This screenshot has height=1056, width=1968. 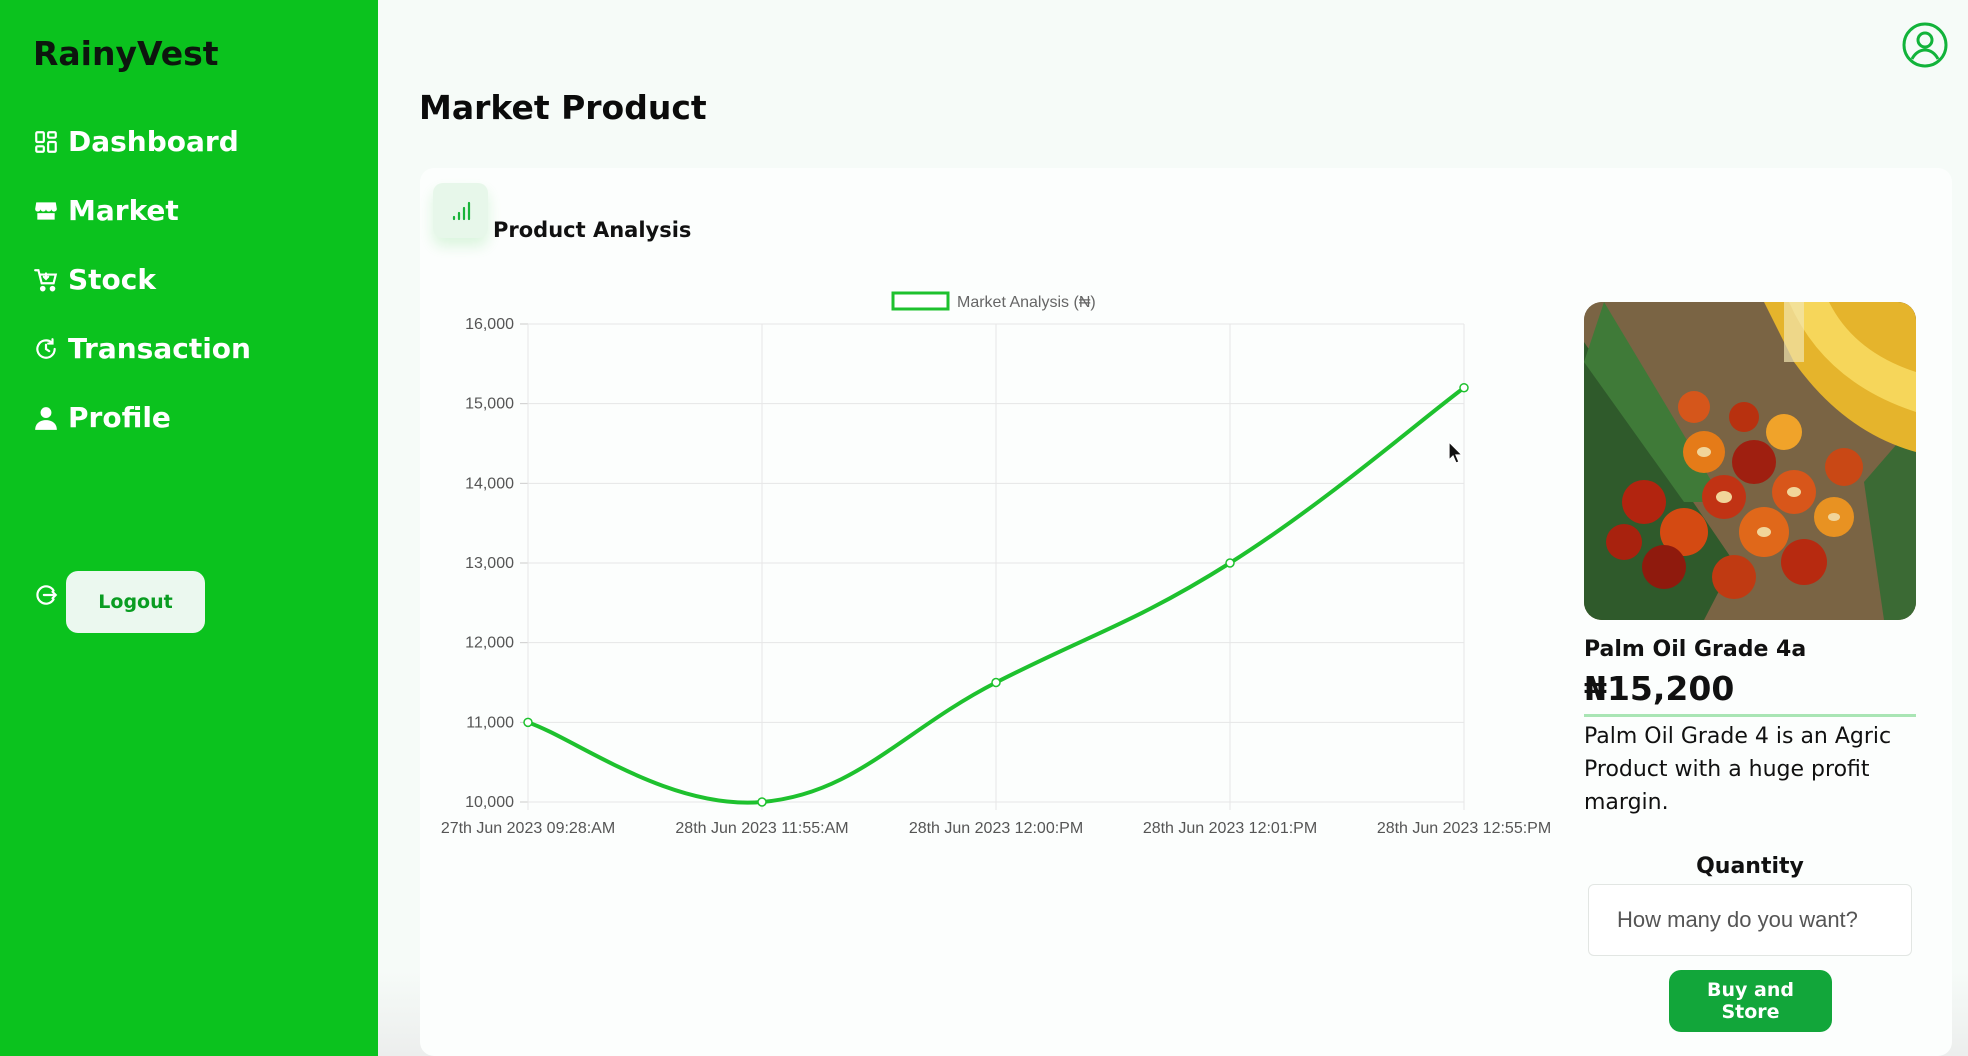 I want to click on price-divider, so click(x=1750, y=715).